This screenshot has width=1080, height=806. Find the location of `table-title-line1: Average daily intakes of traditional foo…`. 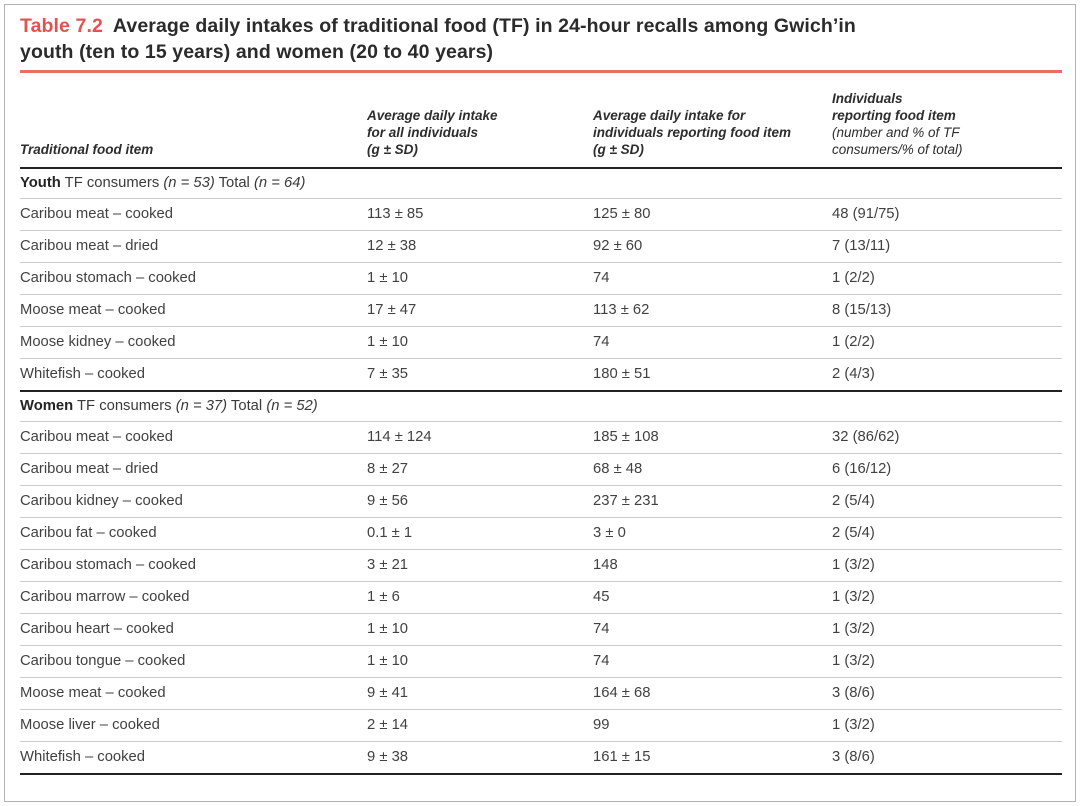

table-title-line1: Average daily intakes of traditional foo… is located at coordinates (484, 26).